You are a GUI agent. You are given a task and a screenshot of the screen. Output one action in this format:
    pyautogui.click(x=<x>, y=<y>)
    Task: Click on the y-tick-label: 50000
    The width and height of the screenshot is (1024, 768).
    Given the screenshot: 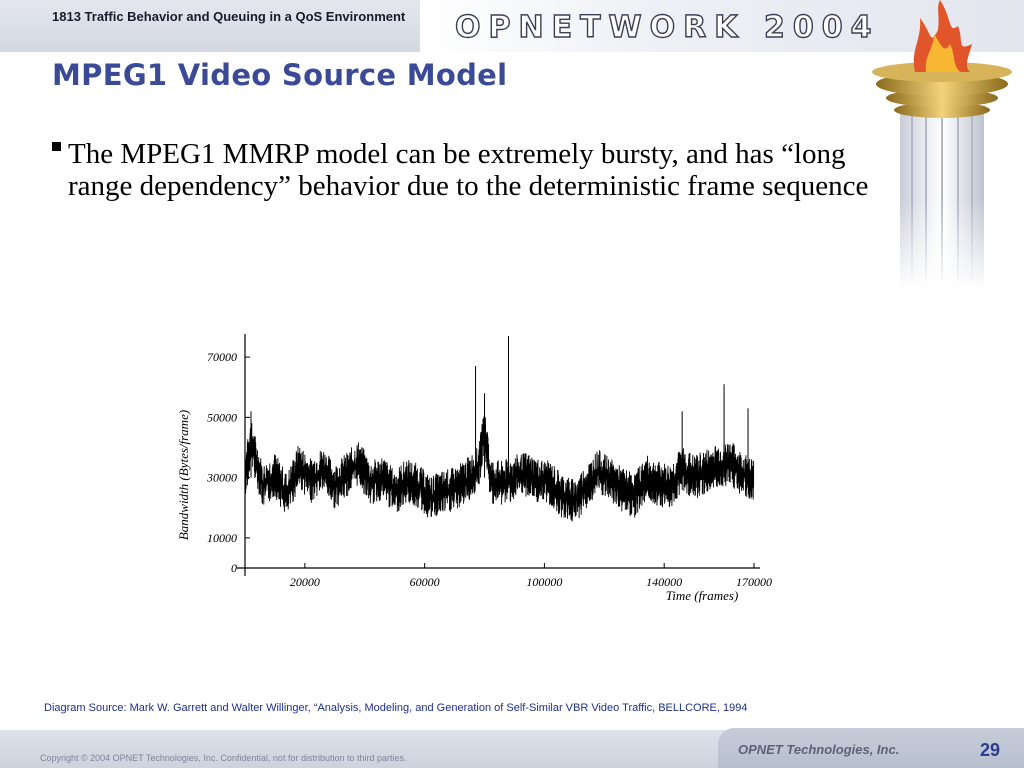 What is the action you would take?
    pyautogui.click(x=222, y=417)
    